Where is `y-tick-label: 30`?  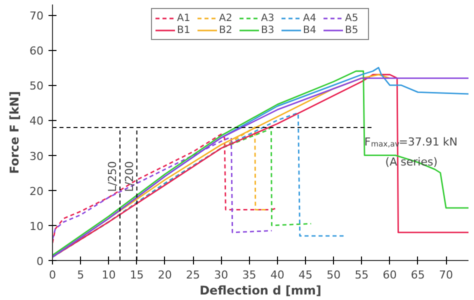
y-tick-label: 30 is located at coordinates (37, 156).